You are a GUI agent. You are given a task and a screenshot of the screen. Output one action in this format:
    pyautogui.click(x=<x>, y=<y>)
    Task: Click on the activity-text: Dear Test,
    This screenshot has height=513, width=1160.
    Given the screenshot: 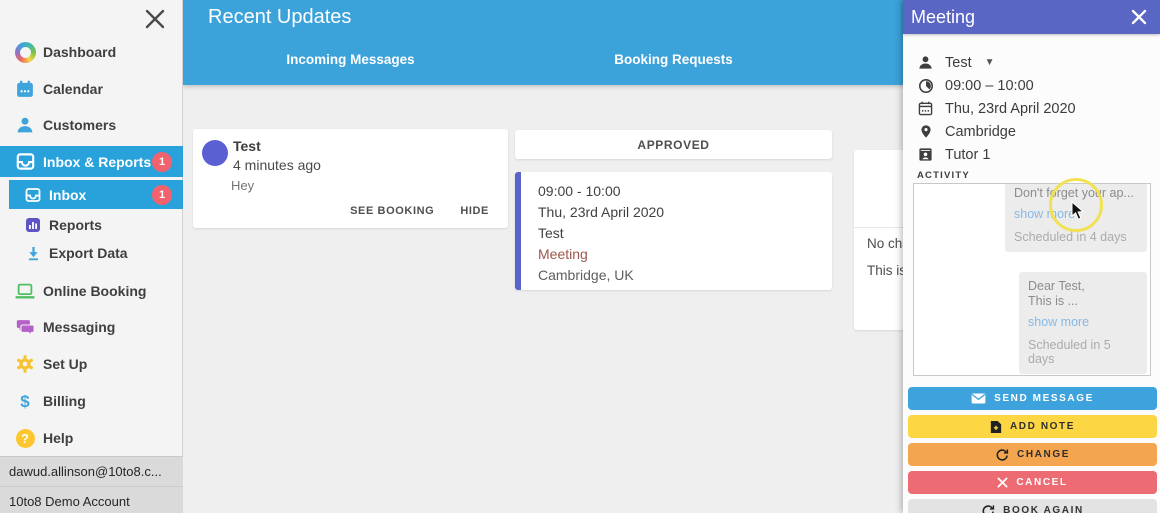 What is the action you would take?
    pyautogui.click(x=1056, y=286)
    